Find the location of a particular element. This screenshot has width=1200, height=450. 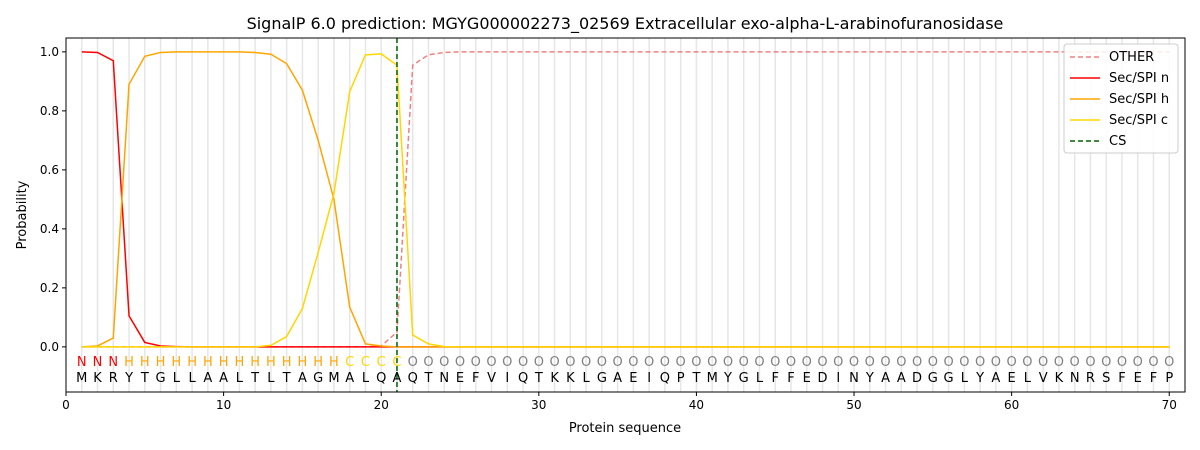

x-tick-label: 50 is located at coordinates (853, 405).